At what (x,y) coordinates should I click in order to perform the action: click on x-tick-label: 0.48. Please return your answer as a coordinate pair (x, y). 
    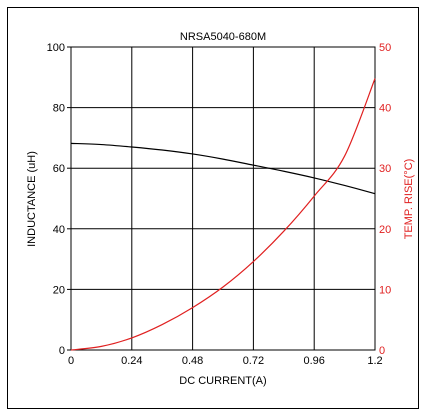
    Looking at the image, I should click on (192, 361).